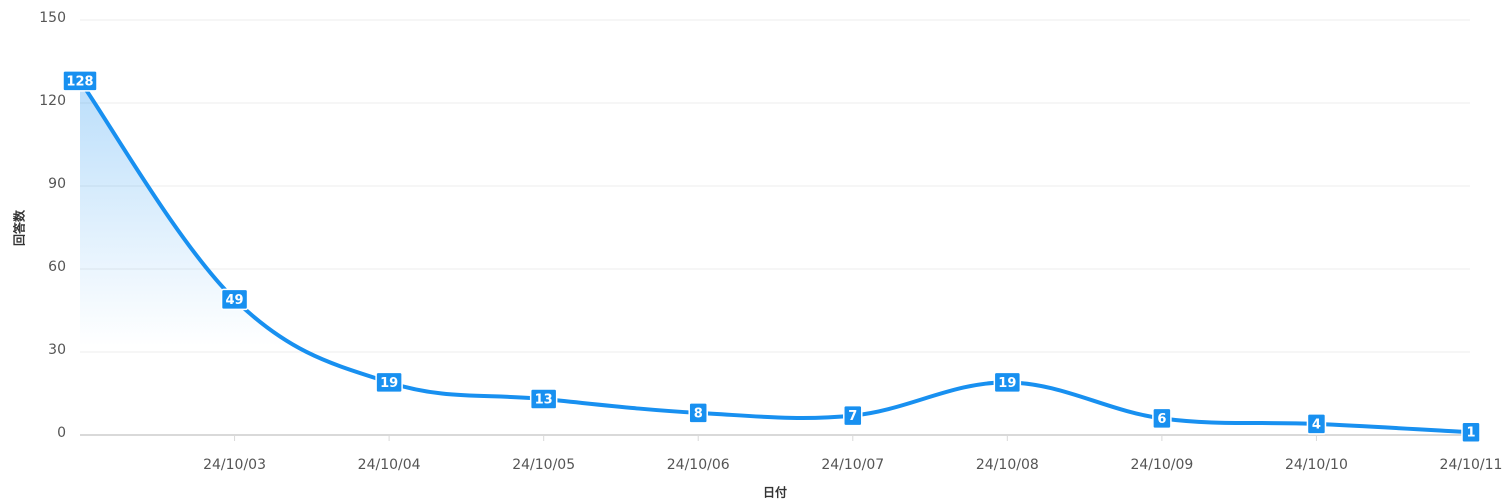 This screenshot has width=1502, height=504. I want to click on value-label: 13, so click(544, 400).